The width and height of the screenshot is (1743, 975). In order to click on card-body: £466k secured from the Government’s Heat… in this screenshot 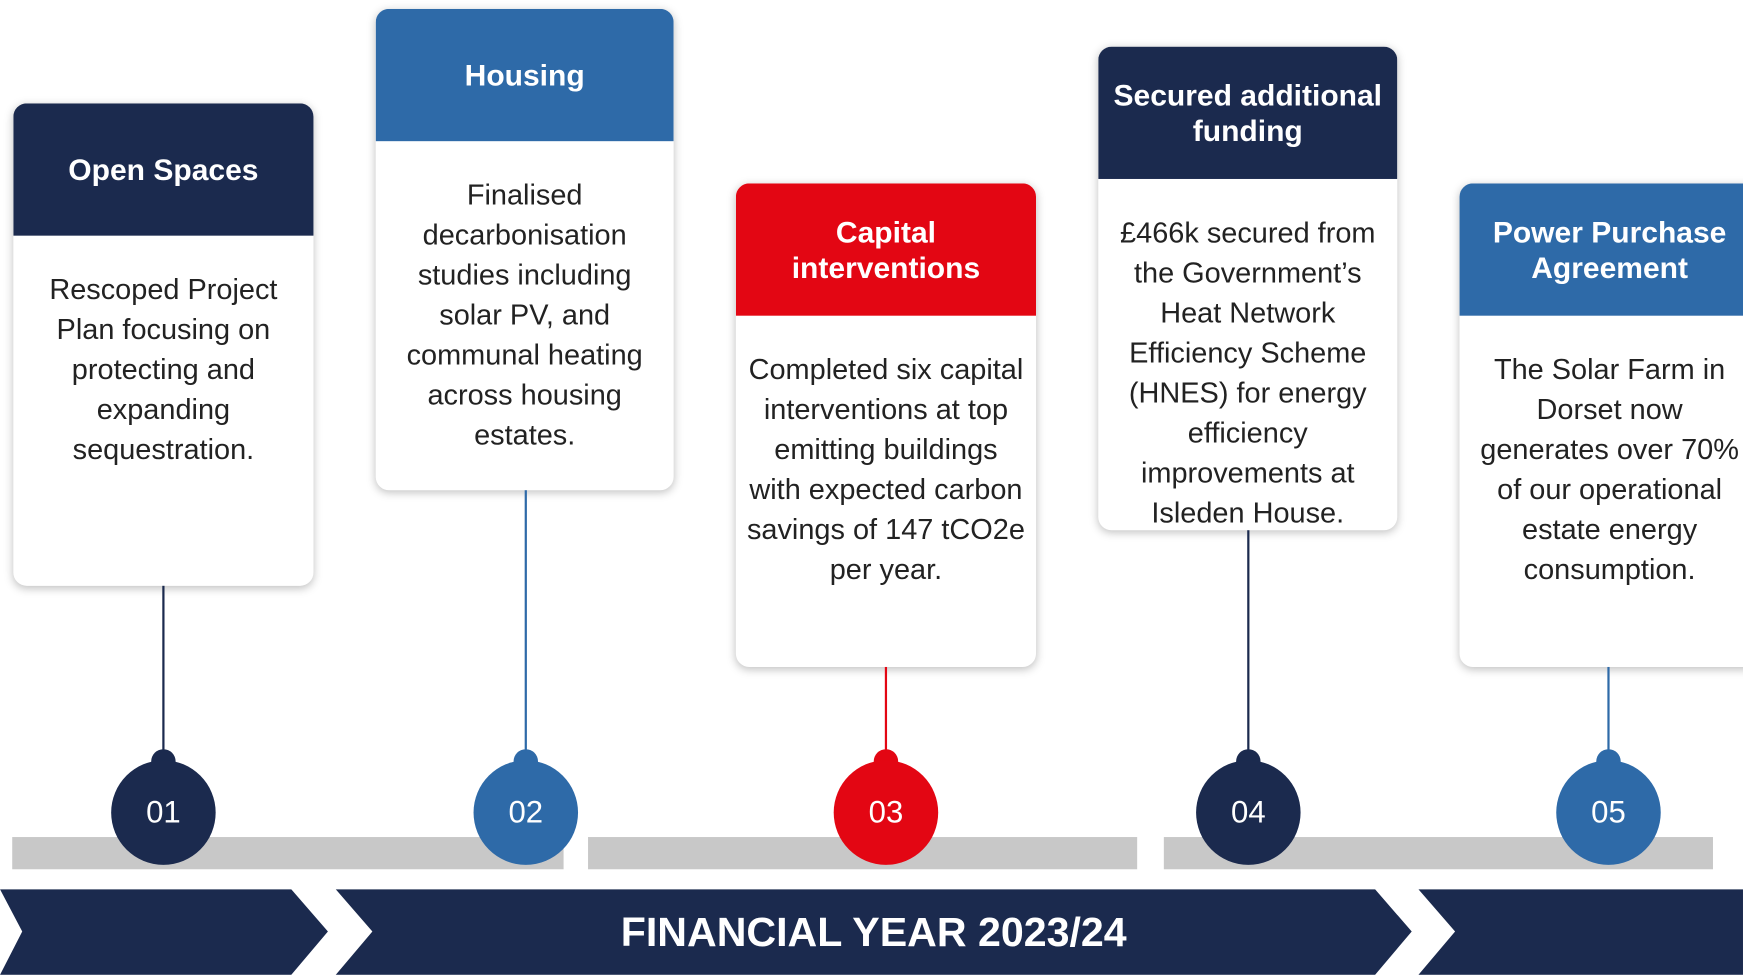, I will do `click(1248, 372)`.